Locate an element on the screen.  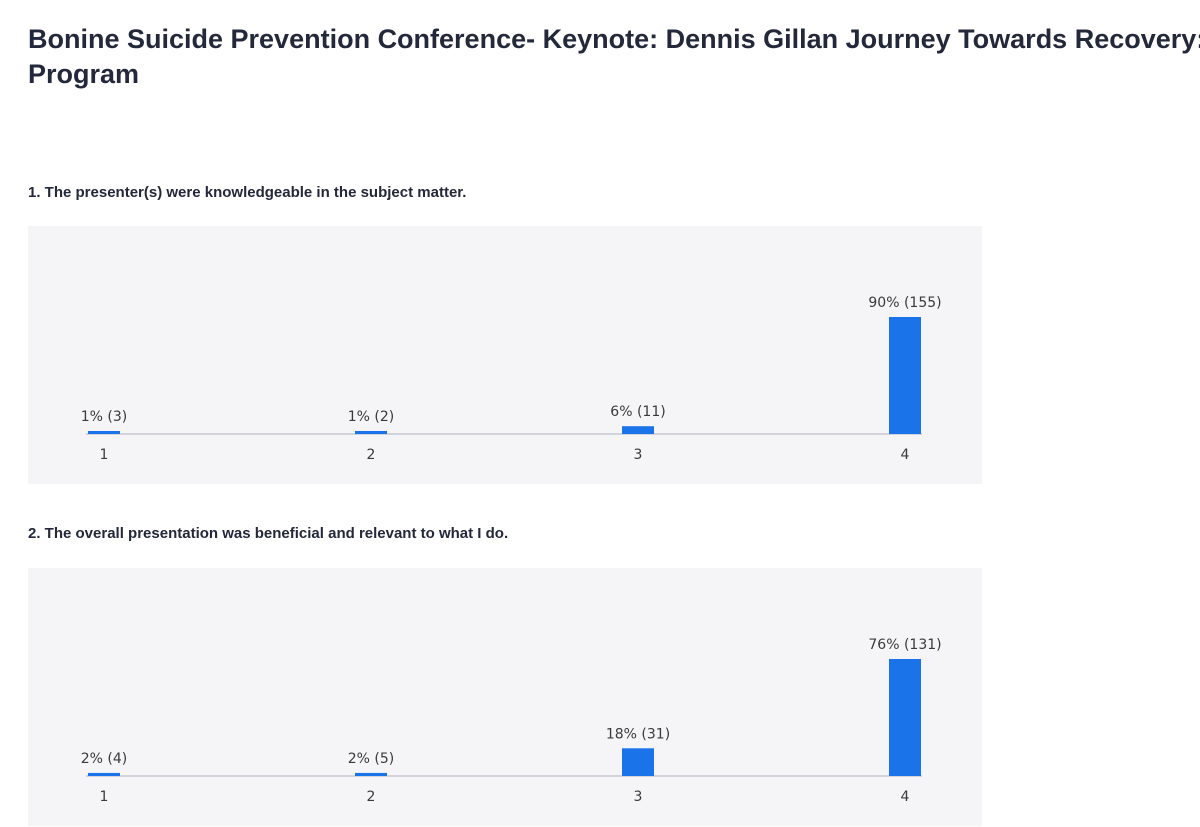
bar-chart-2: 2% (4) 1 2% (5) 2 18% (31) 3 76% (131) 4 is located at coordinates (511, 721).